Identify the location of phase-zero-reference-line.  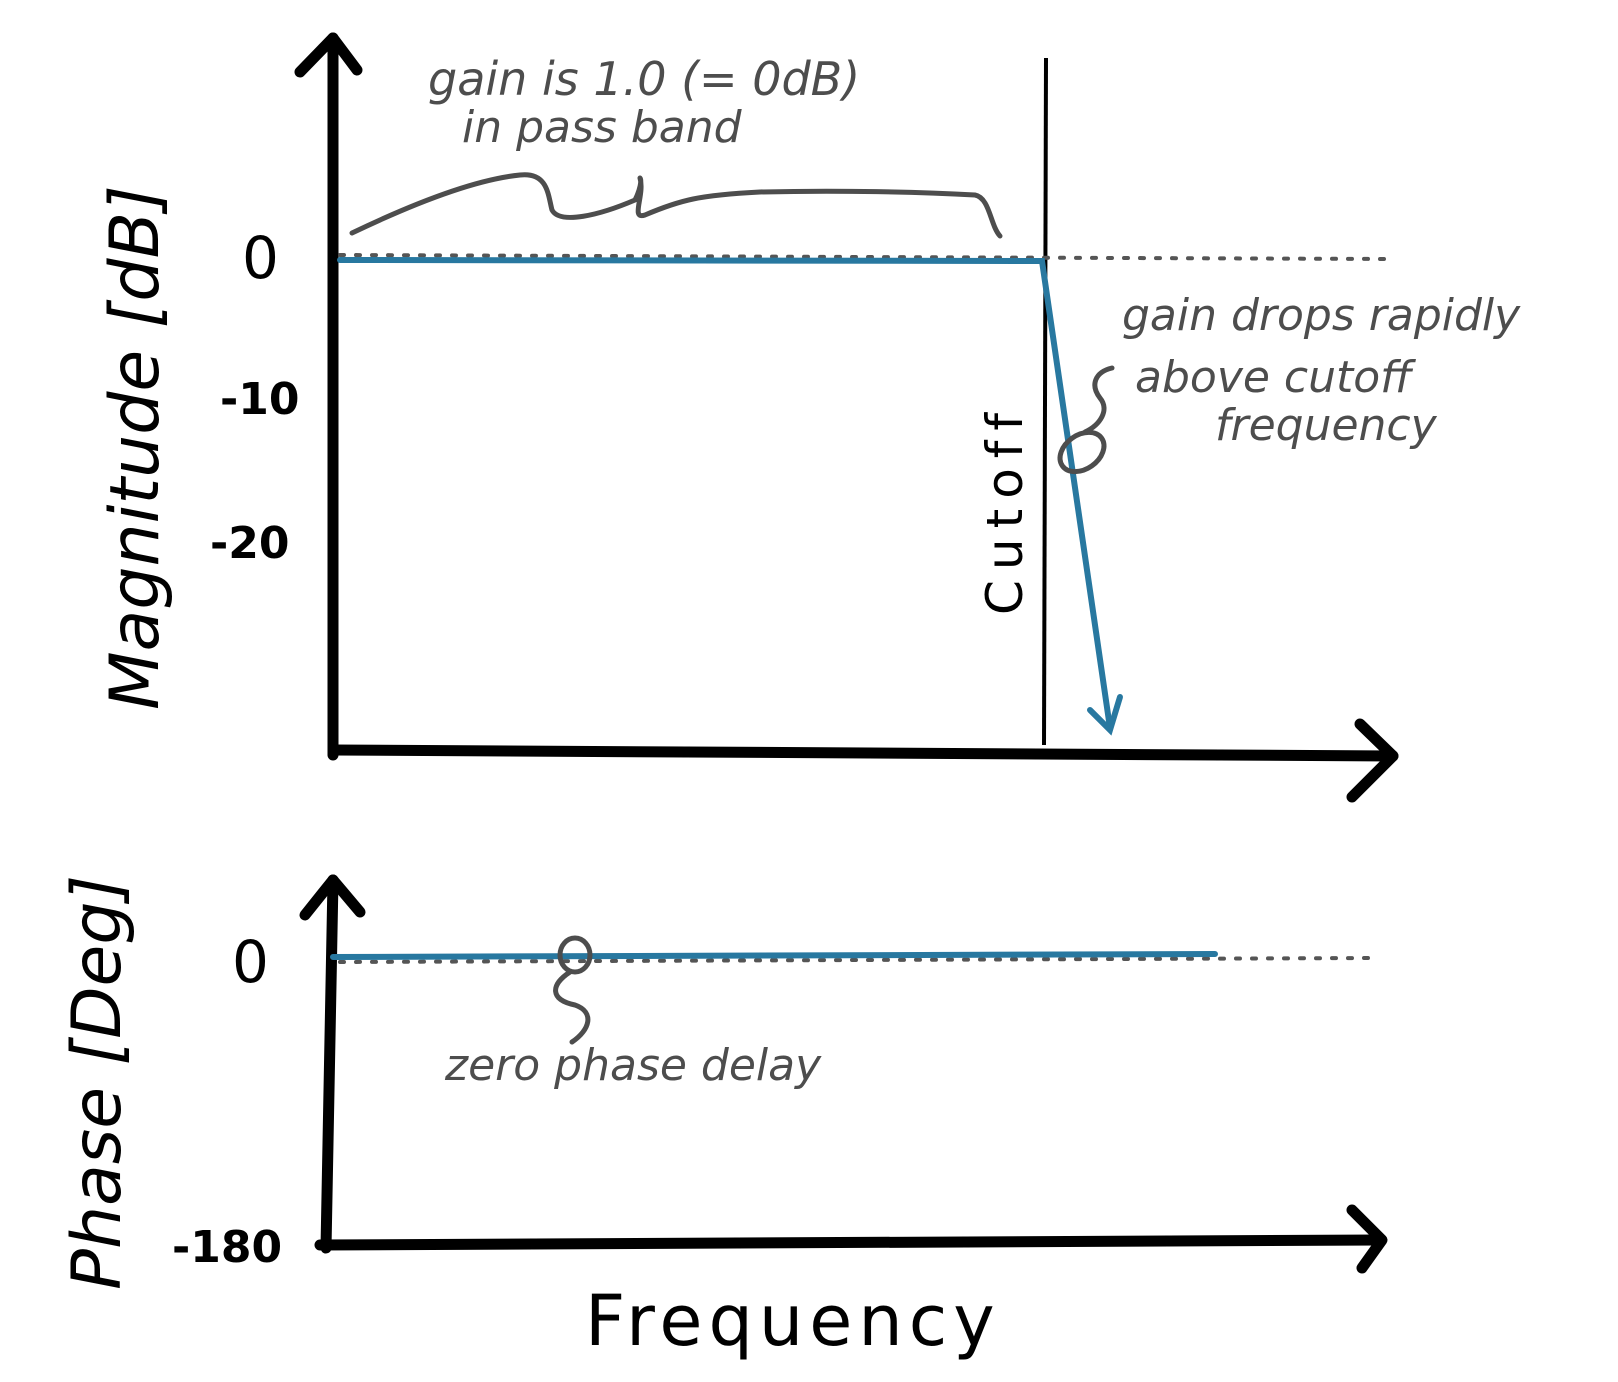
(857, 960).